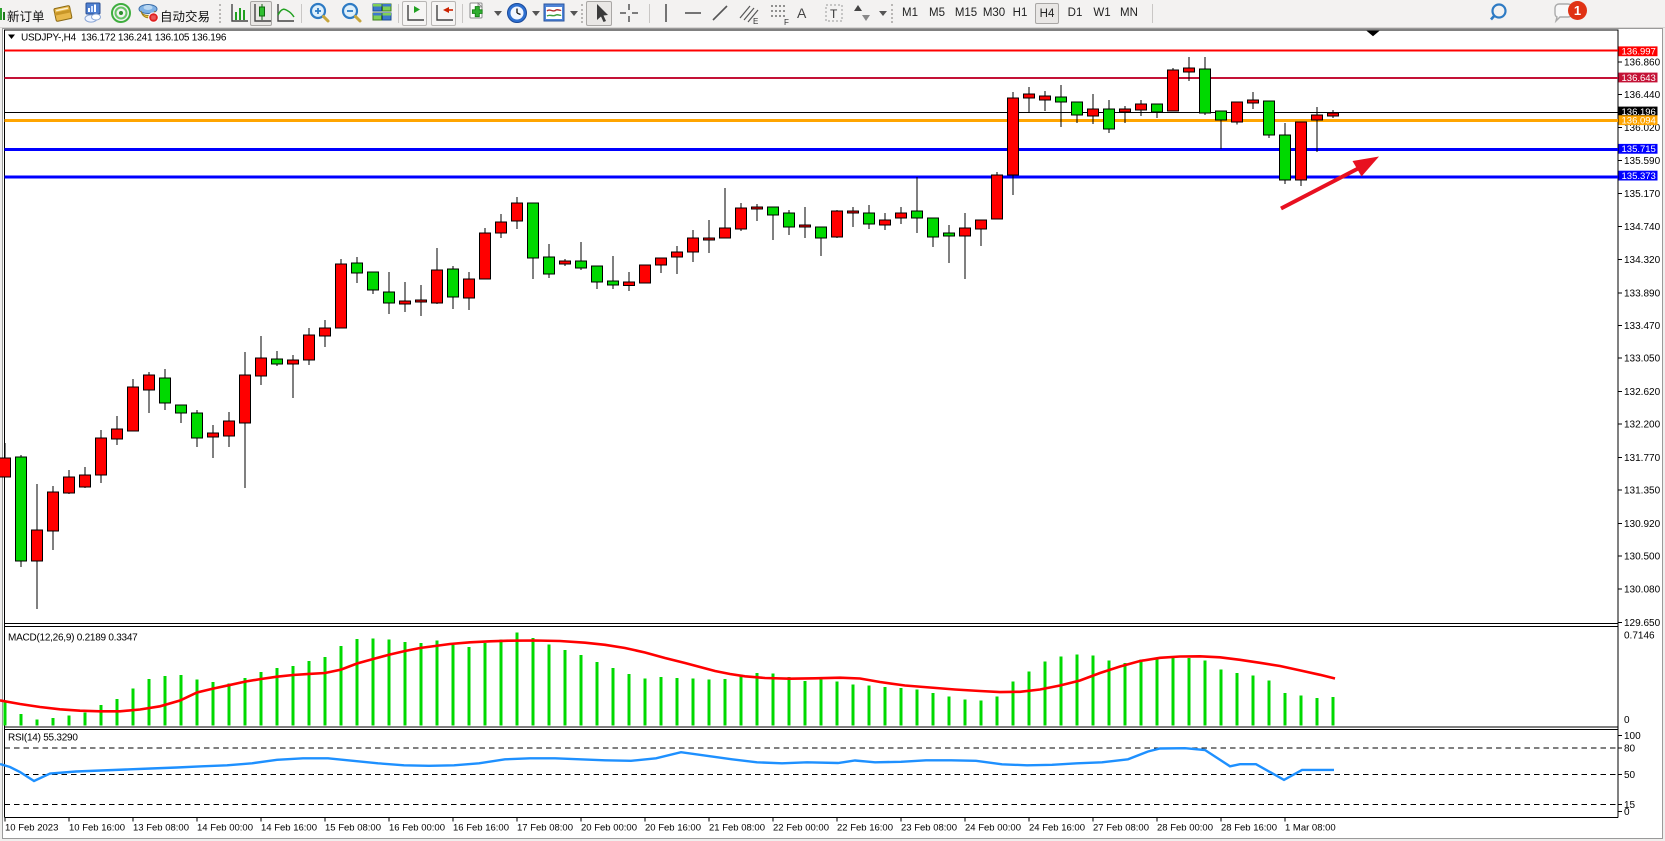 Image resolution: width=1665 pixels, height=841 pixels. I want to click on svg-text: E, so click(755, 21).